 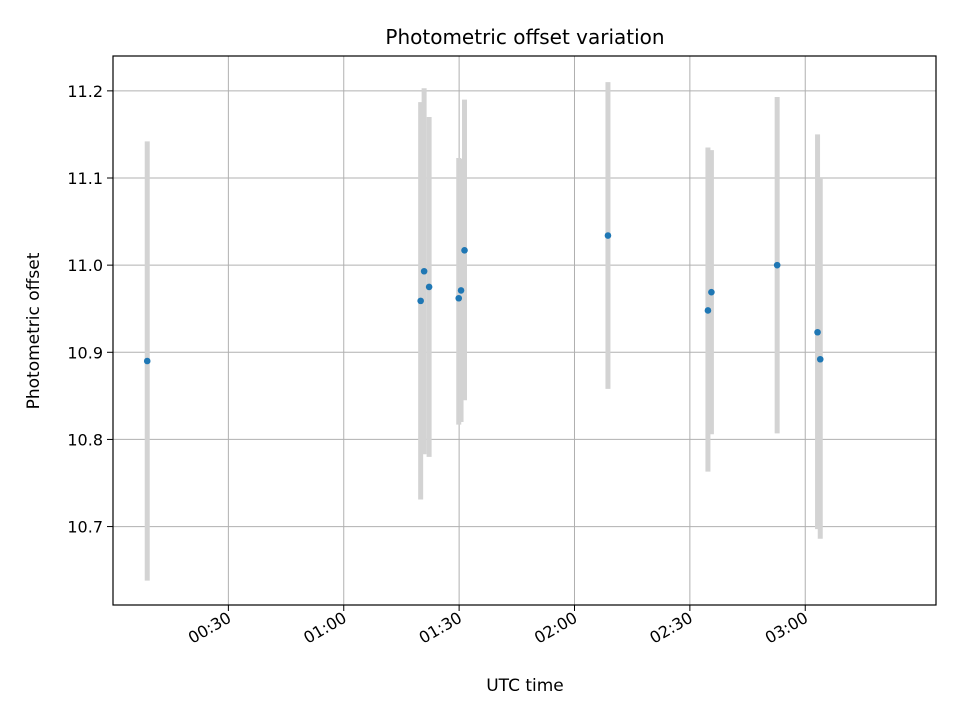 I want to click on y-axis-label: Photometric offset, so click(x=34, y=330).